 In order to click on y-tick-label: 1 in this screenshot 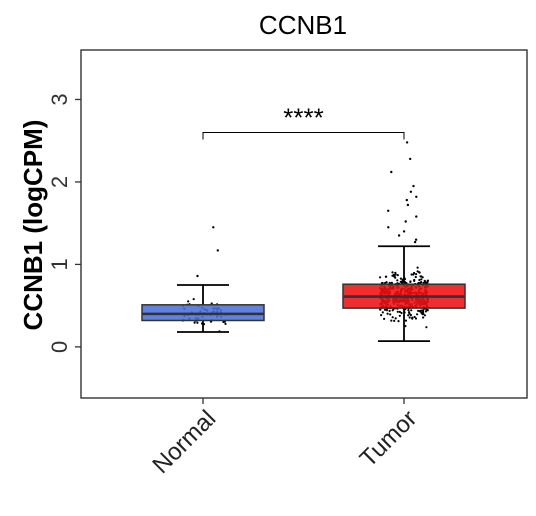, I will do `click(59, 264)`.